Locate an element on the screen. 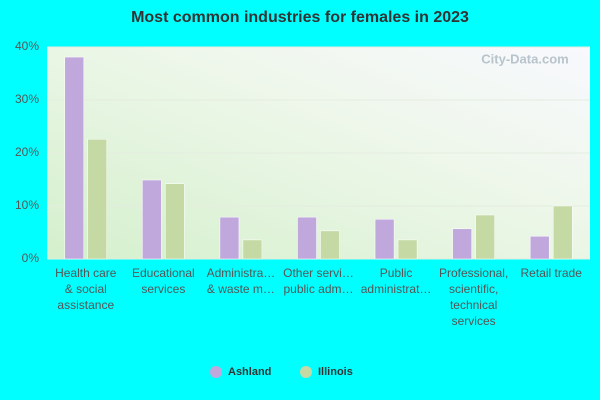 The height and width of the screenshot is (400, 600). y-tick-label: 0% is located at coordinates (31, 258).